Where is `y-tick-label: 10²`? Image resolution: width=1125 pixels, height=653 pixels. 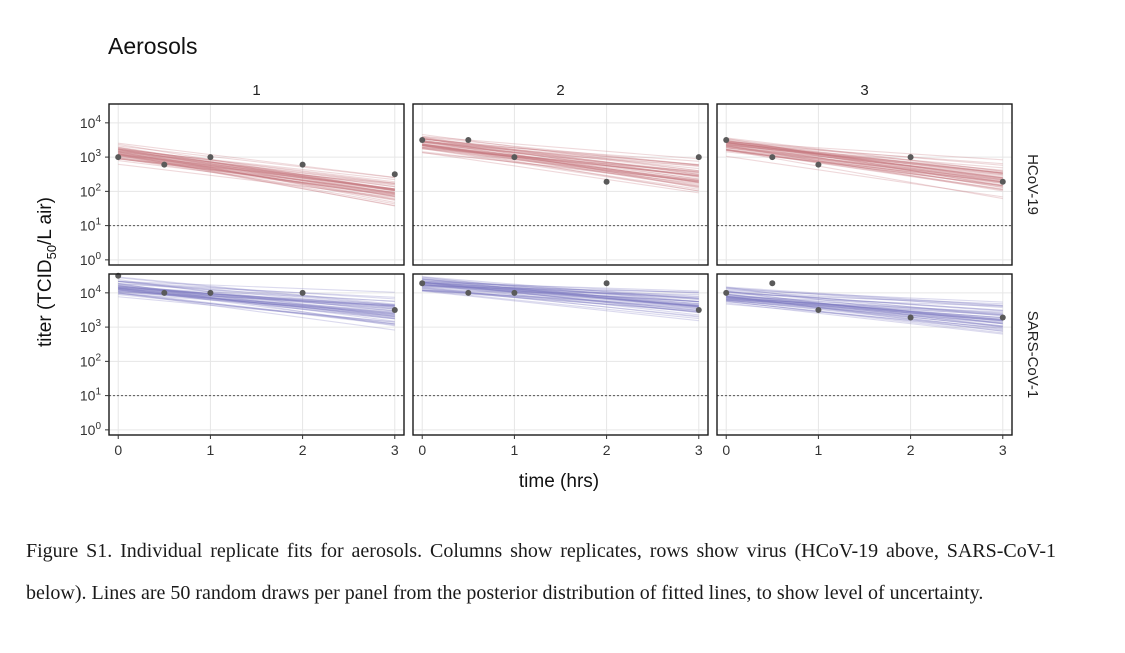 y-tick-label: 10² is located at coordinates (91, 190).